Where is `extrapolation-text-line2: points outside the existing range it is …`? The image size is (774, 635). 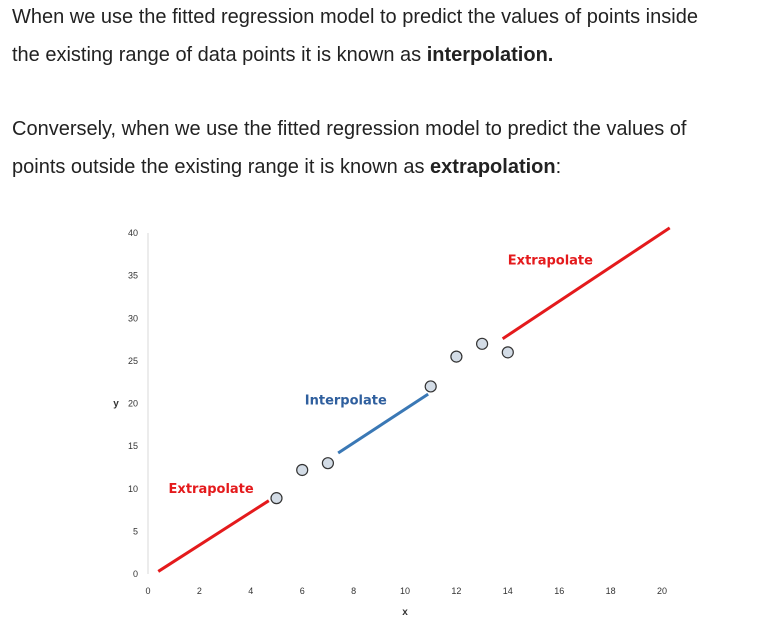 extrapolation-text-line2: points outside the existing range it is … is located at coordinates (221, 167).